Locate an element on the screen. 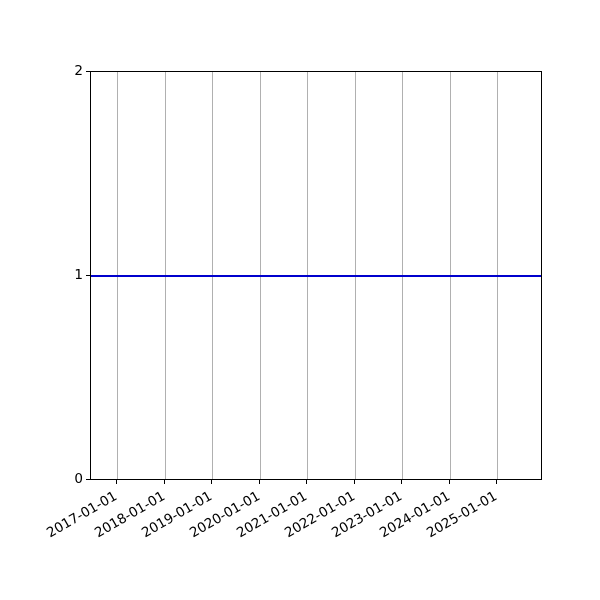 Image resolution: width=600 pixels, height=600 pixels. y-tick-label-0: 0 is located at coordinates (78, 479).